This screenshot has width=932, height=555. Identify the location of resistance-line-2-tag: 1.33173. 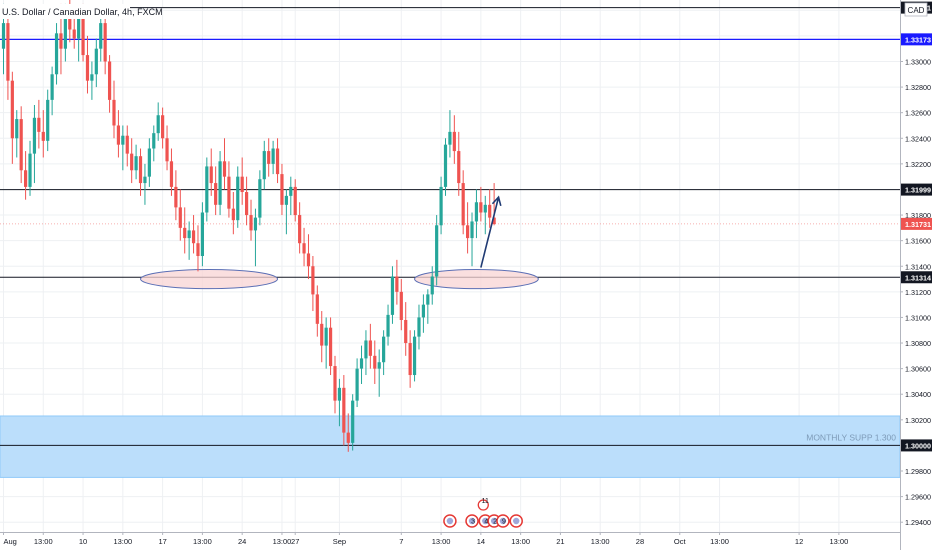
(916, 39).